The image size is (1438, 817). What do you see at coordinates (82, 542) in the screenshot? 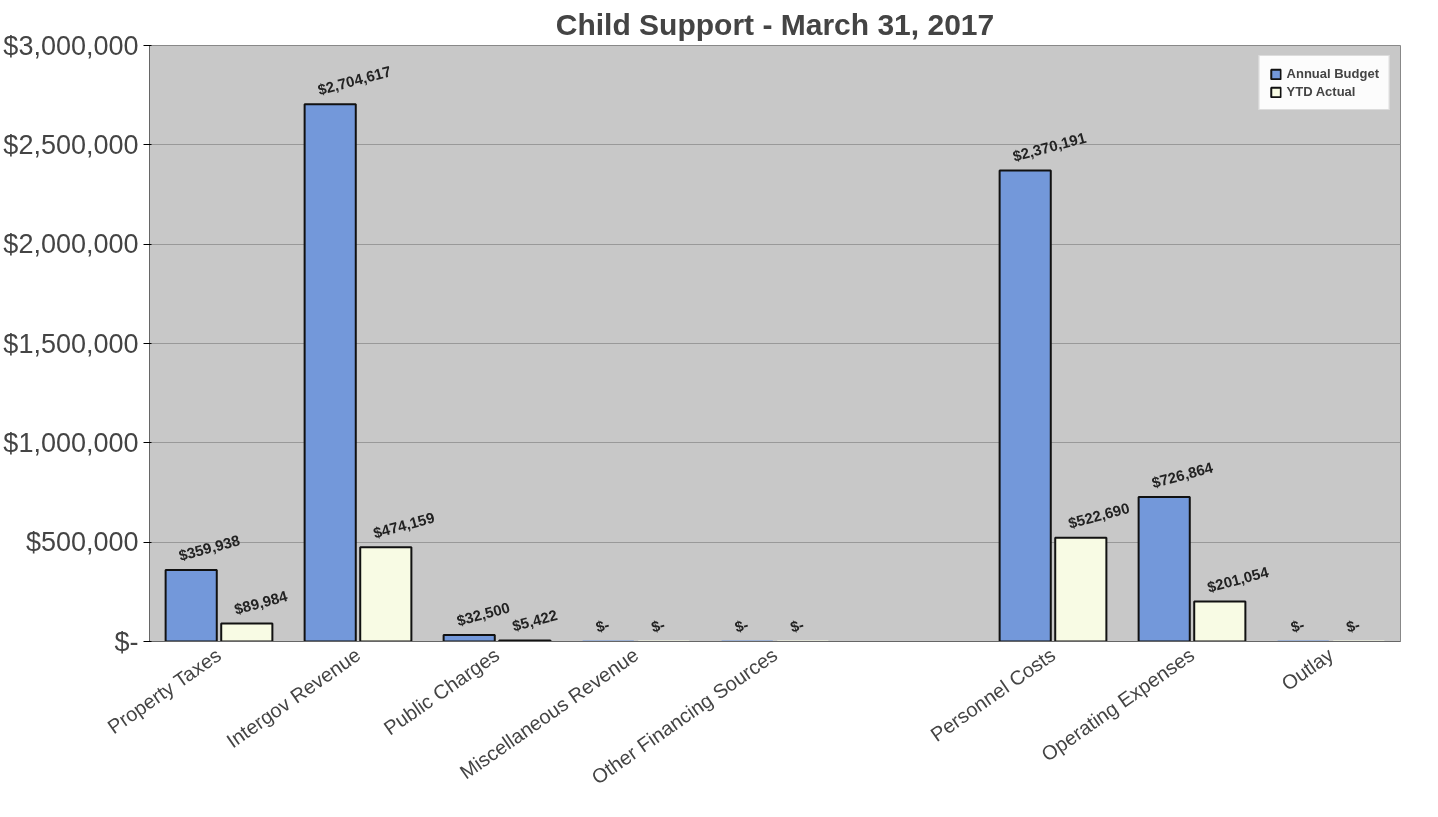
I see `y-tick-label: $500,000` at bounding box center [82, 542].